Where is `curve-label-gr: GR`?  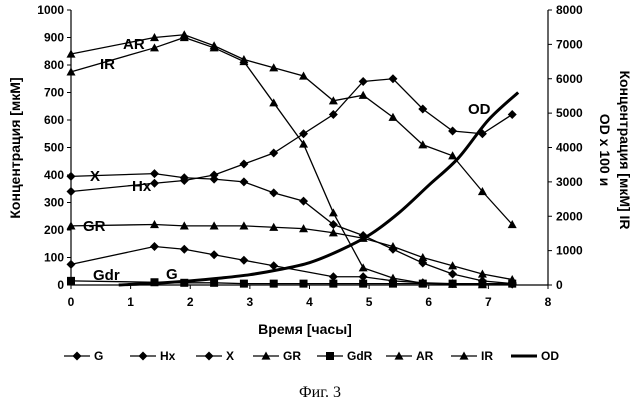 curve-label-gr: GR is located at coordinates (94, 226).